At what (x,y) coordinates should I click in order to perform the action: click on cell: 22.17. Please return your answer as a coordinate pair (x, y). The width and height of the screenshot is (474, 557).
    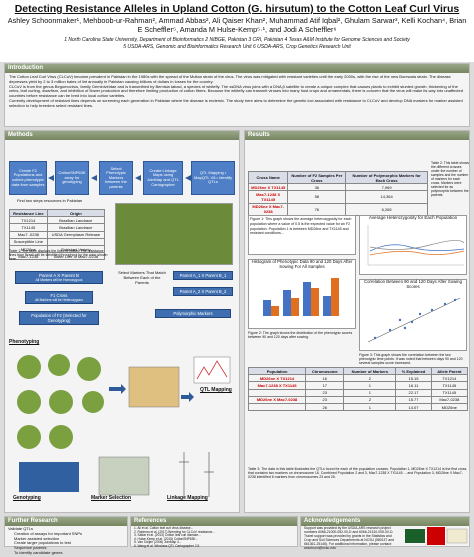
    Looking at the image, I should click on (413, 392).